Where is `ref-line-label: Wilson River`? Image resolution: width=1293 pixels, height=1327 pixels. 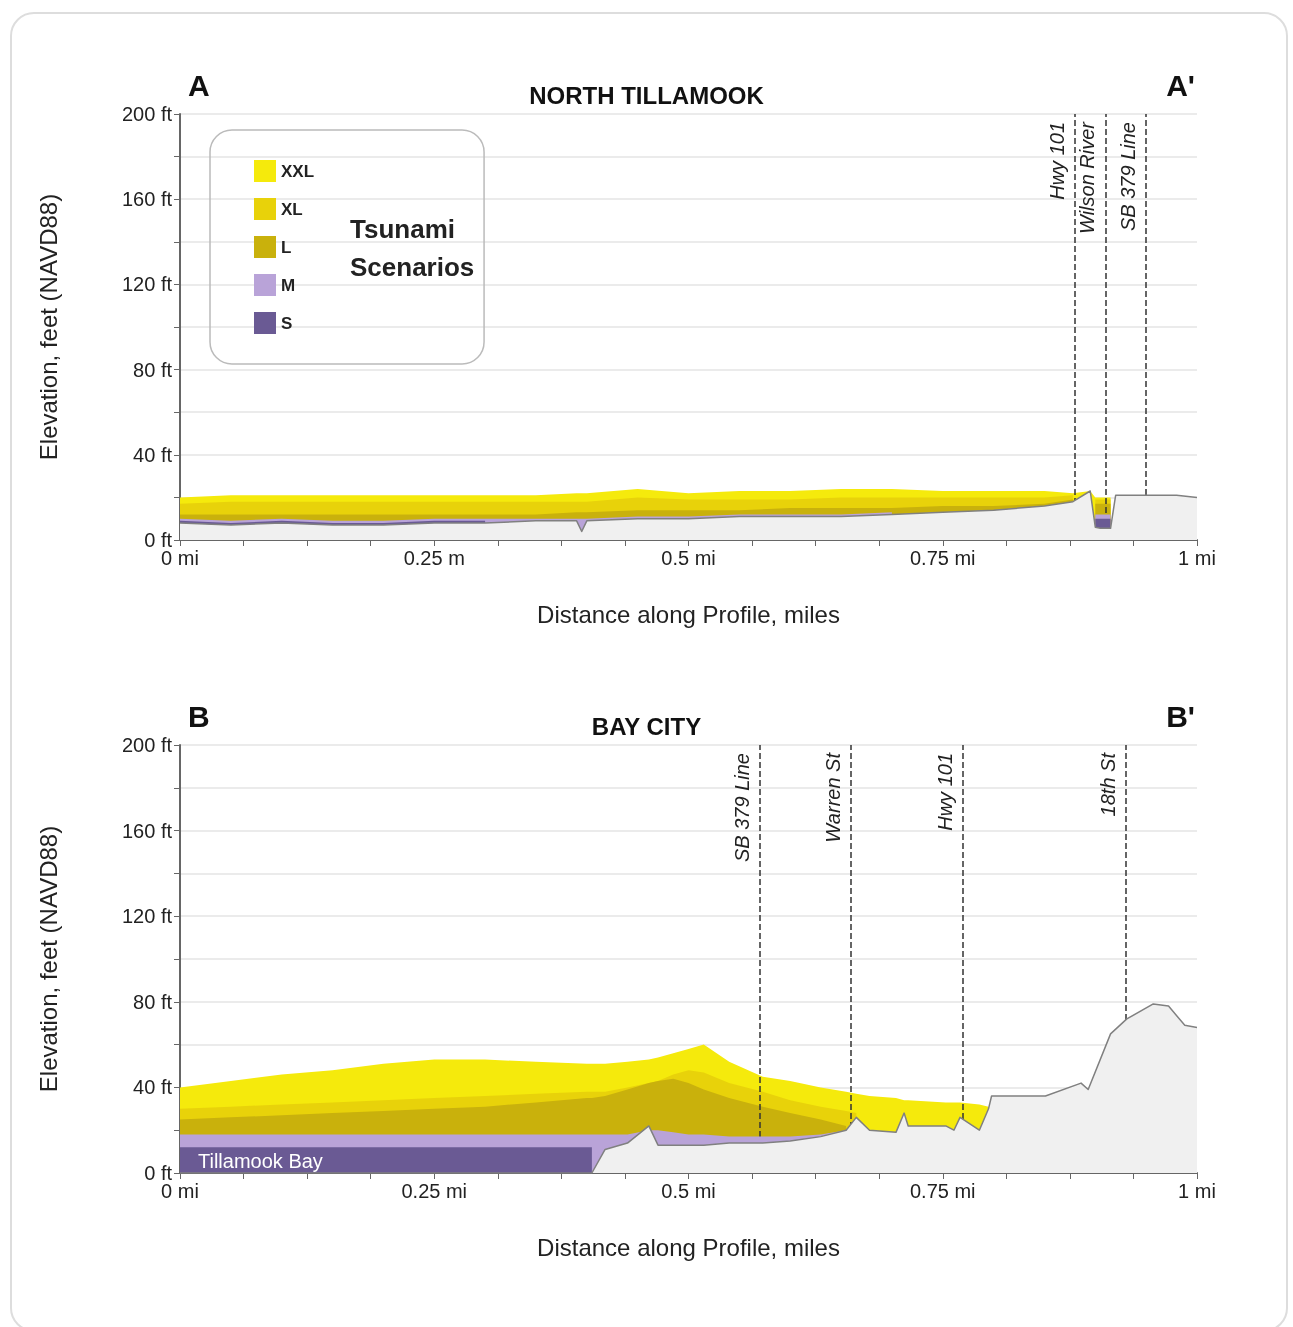 ref-line-label: Wilson River is located at coordinates (1087, 177).